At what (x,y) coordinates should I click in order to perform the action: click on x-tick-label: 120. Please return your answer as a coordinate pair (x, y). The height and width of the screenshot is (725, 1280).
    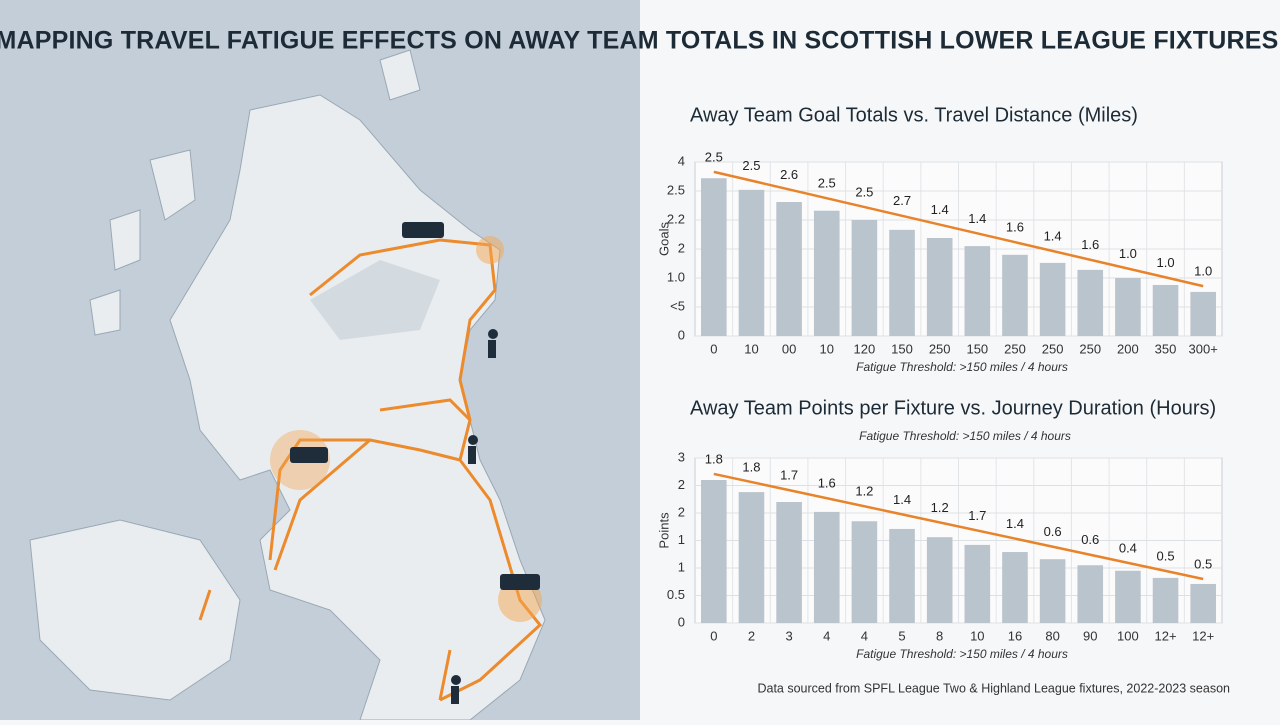
    Looking at the image, I should click on (865, 348).